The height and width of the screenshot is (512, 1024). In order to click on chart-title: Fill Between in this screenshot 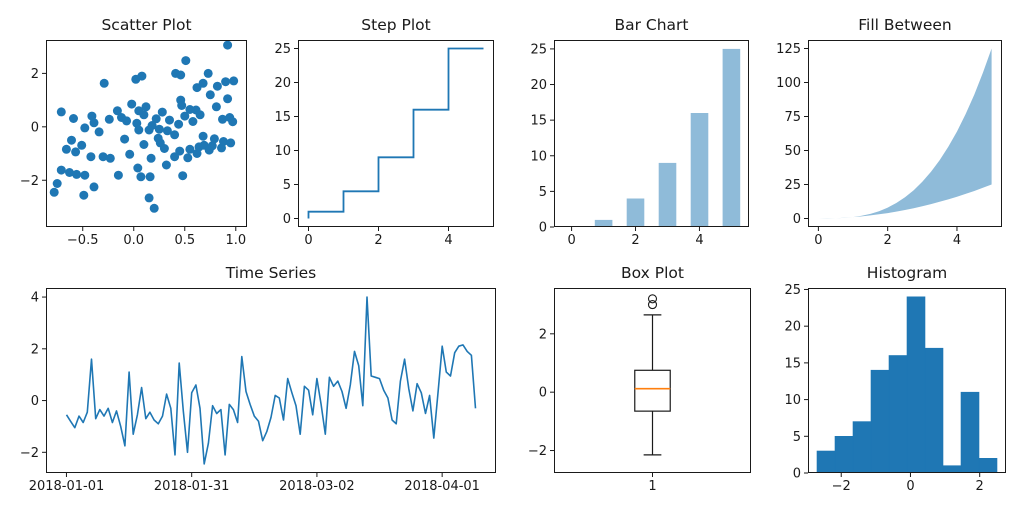, I will do `click(905, 25)`.